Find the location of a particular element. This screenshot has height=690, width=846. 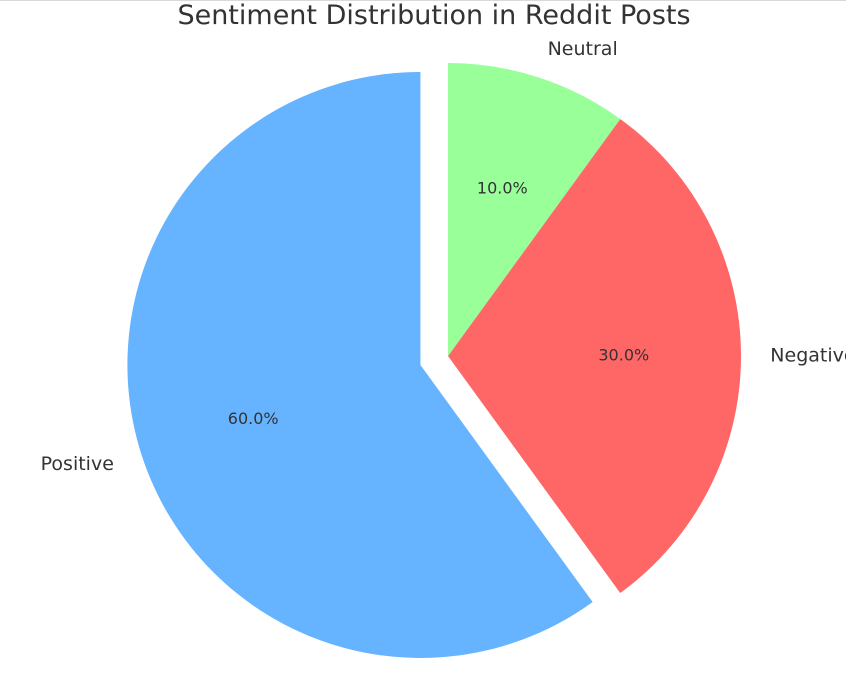

slice-label-positive: Positive is located at coordinates (77, 464).